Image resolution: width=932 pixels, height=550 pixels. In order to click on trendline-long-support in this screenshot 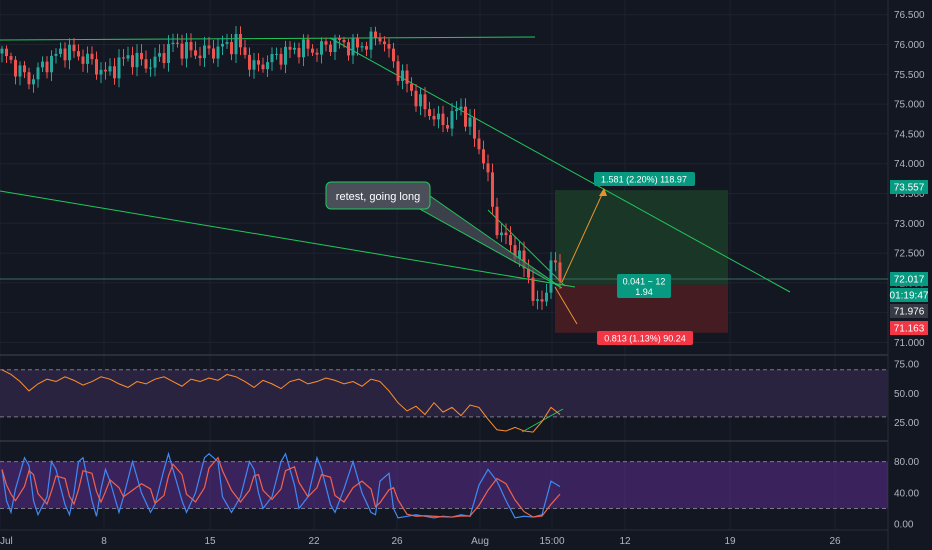, I will do `click(288, 239)`.